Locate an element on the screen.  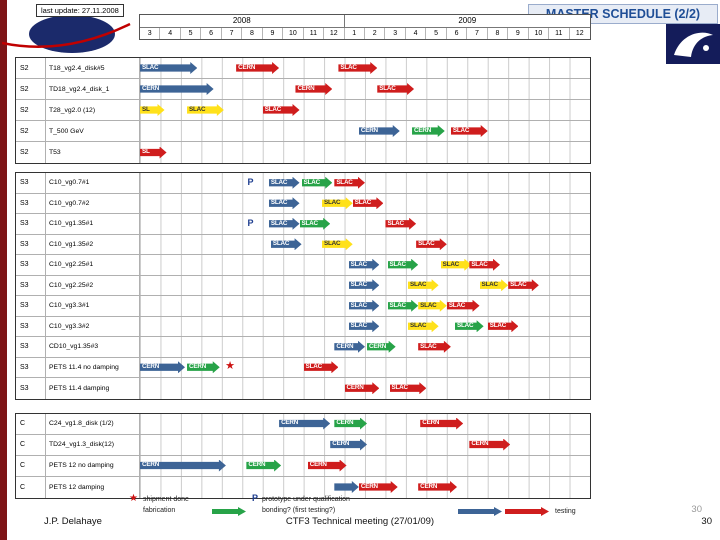
arrow-red-icon is located at coordinates (527, 511).